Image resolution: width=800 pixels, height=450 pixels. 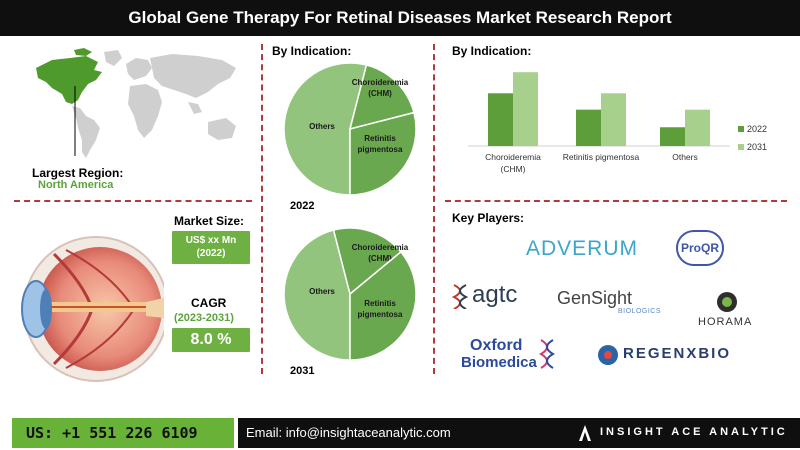 I want to click on cagr-label: CAGR, so click(x=209, y=303).